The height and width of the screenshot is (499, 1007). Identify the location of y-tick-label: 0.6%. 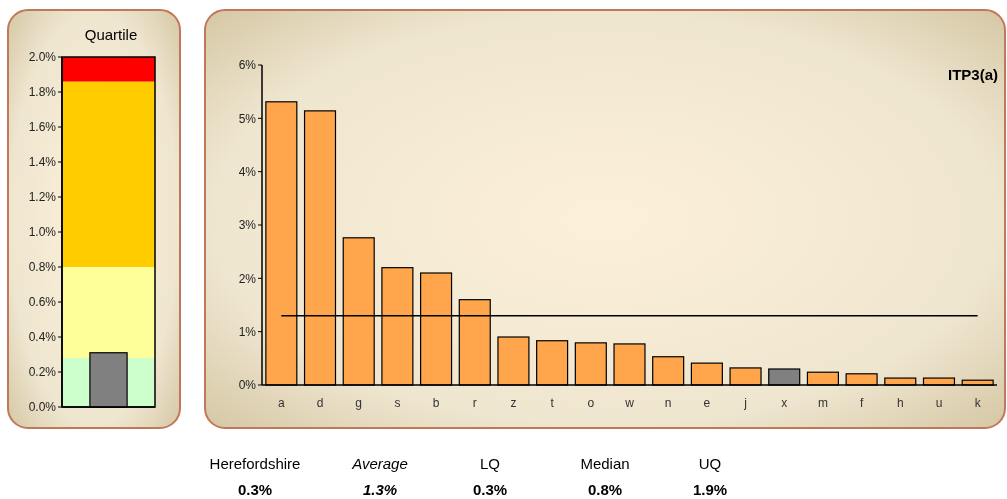
(42, 302).